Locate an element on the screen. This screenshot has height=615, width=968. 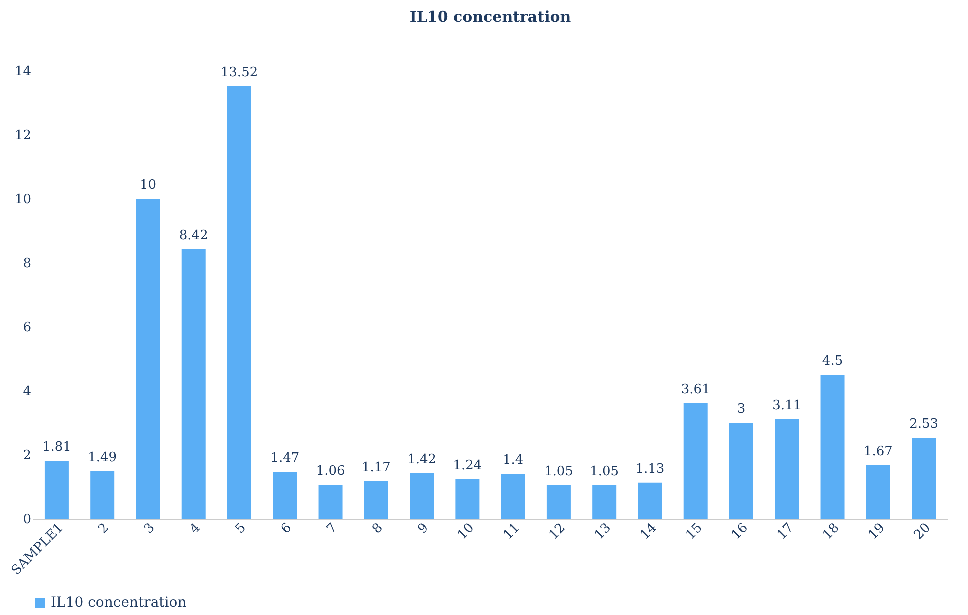
y-tick-label: 6 is located at coordinates (27, 328).